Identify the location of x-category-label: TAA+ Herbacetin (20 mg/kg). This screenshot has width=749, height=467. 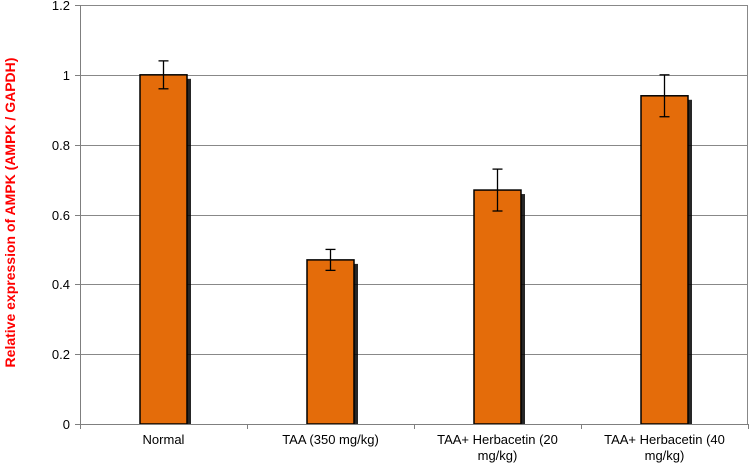
(497, 447).